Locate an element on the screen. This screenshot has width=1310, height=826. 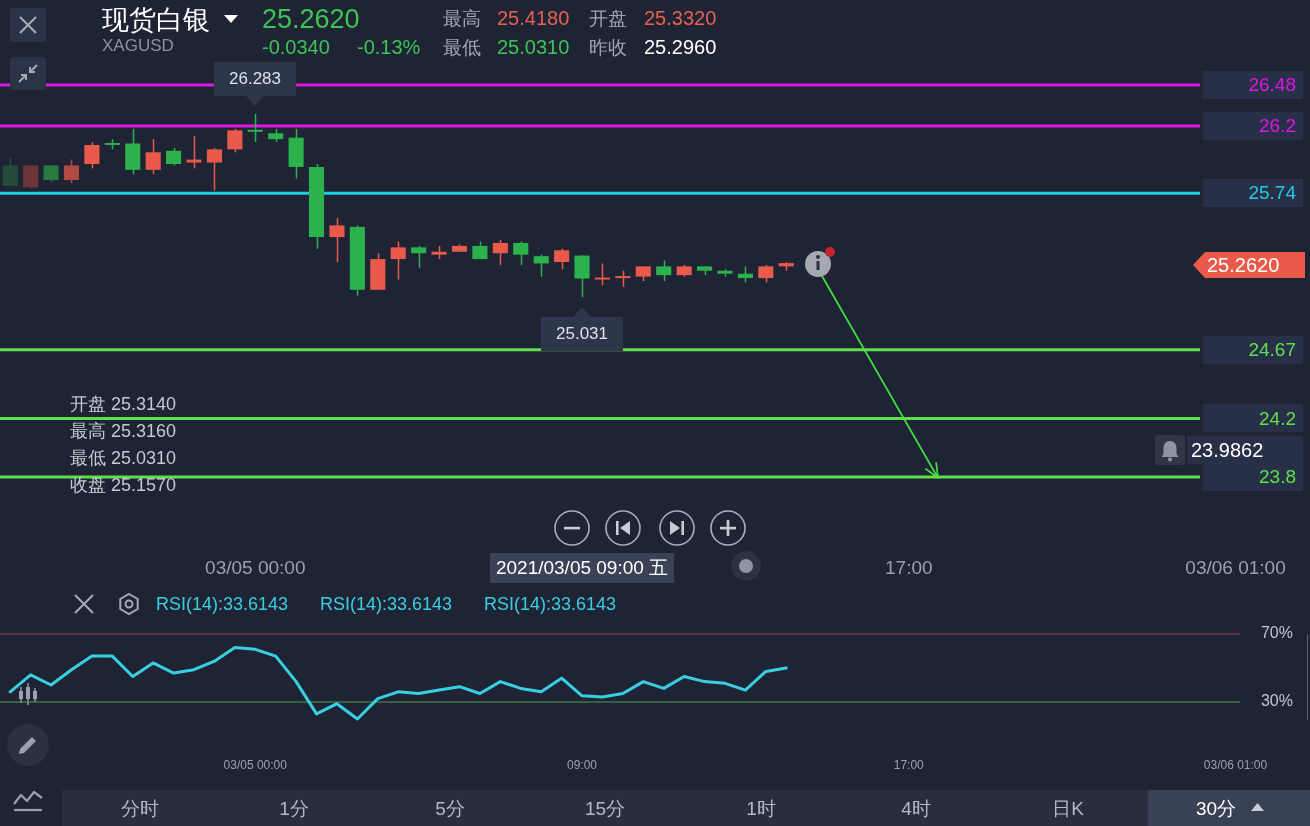
text: 日K is located at coordinates (1068, 808).